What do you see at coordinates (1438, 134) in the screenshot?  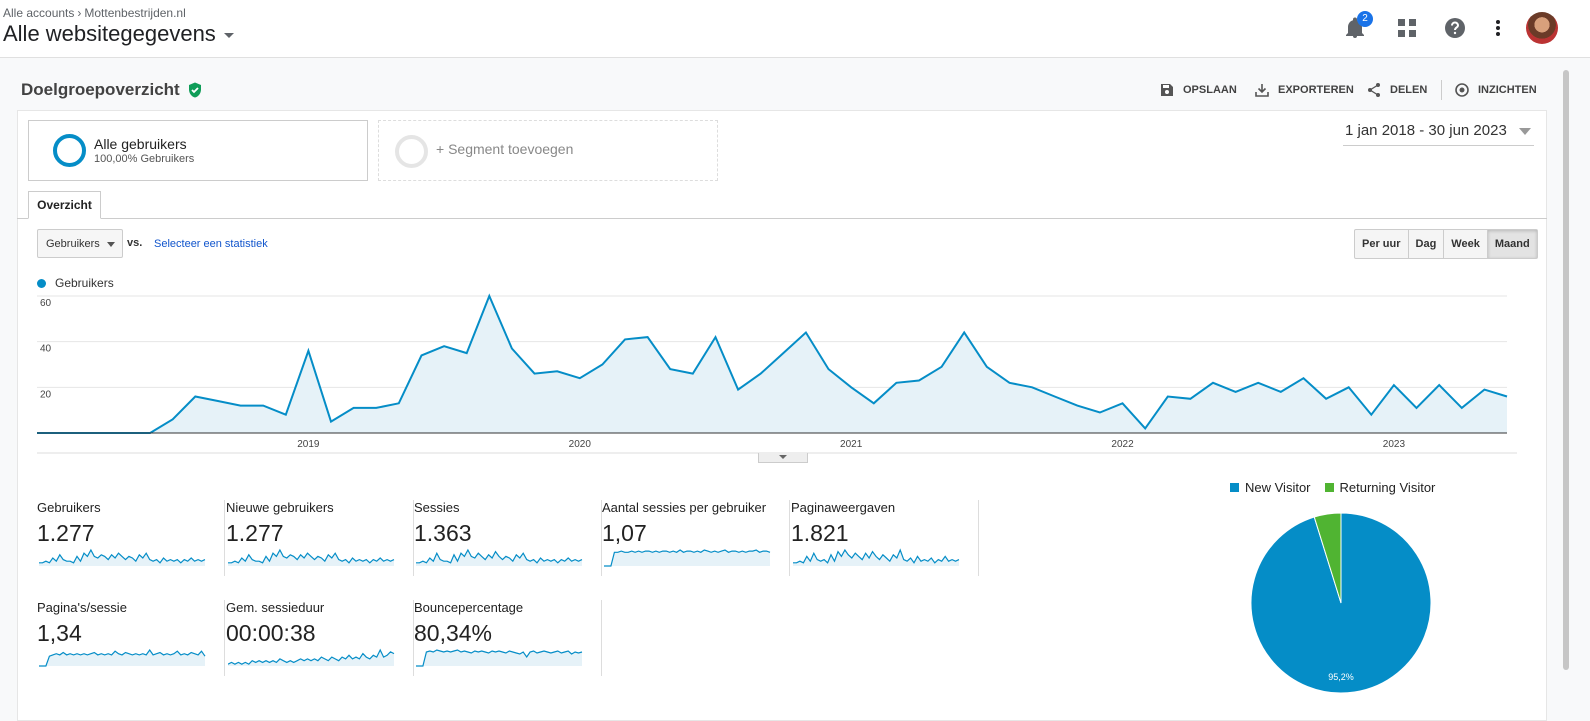 I see `date-range-picker: 1 jan 2018 - 30 jun 2023` at bounding box center [1438, 134].